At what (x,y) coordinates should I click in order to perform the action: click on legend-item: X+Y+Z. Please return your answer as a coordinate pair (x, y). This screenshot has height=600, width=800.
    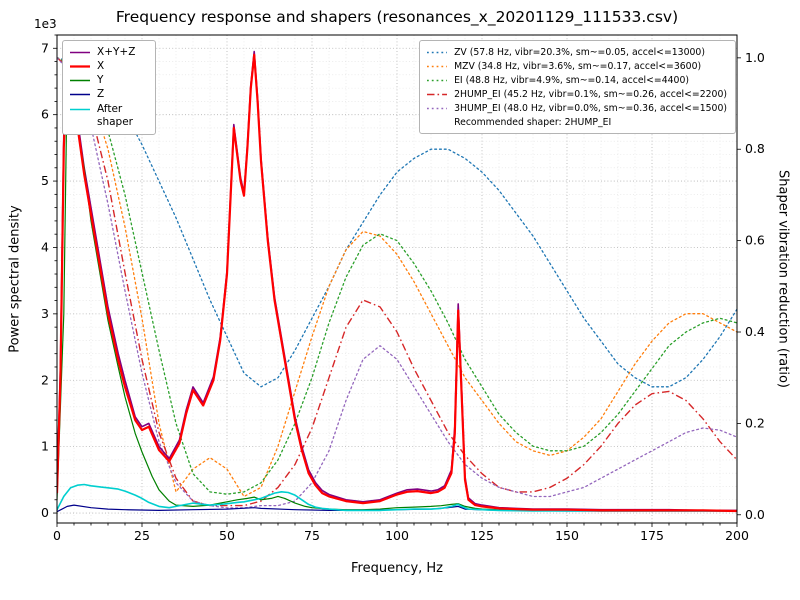
    Looking at the image, I should click on (108, 52).